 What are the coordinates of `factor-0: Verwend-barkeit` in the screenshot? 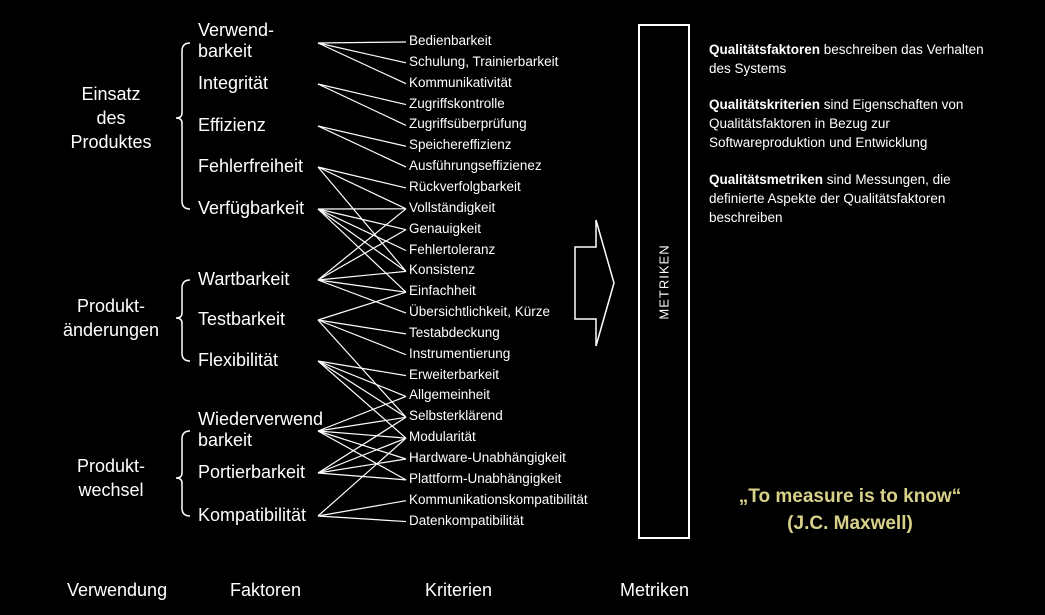 It's located at (236, 41).